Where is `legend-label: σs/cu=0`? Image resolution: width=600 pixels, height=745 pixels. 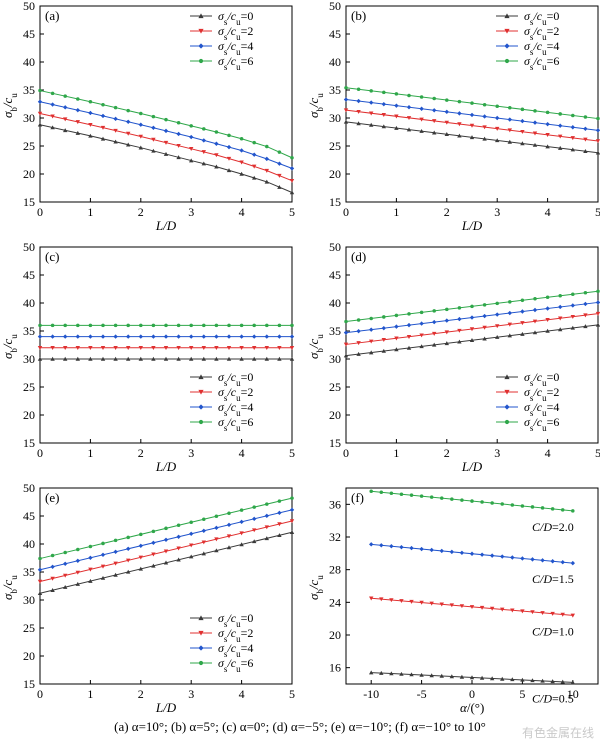
legend-label: σs/cu=0 is located at coordinates (235, 620).